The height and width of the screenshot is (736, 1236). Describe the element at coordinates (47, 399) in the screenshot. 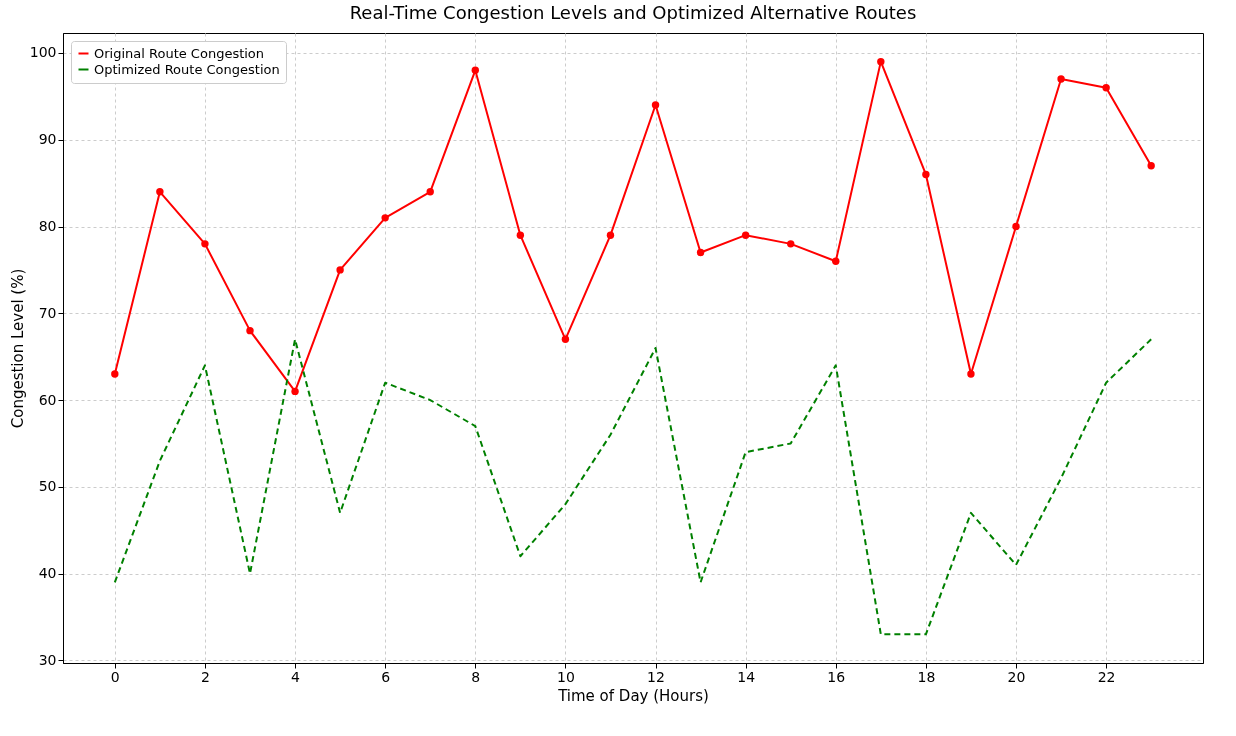

I see `y-tick-label: 60` at that location.